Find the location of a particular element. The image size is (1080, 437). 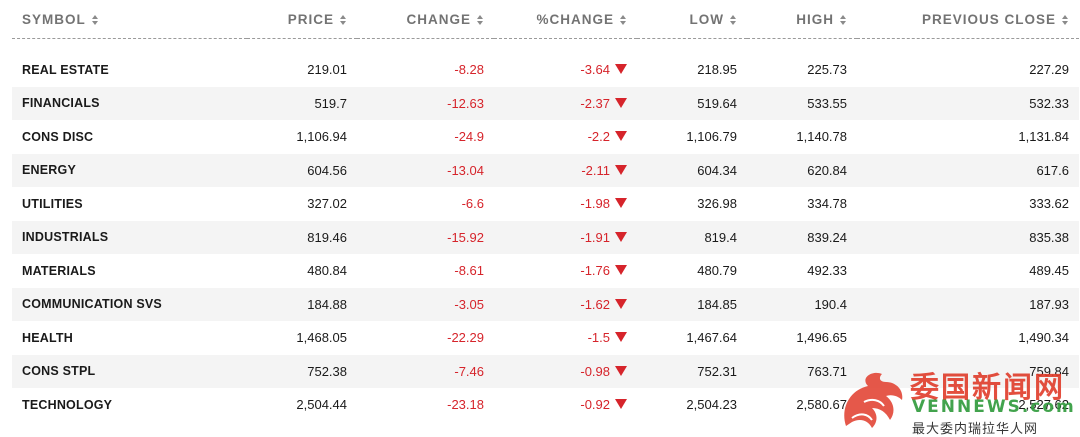

table-row: ENERGY 604.56 -13.04 -2.11 604.34 620.84 617.6 is located at coordinates (545, 170).